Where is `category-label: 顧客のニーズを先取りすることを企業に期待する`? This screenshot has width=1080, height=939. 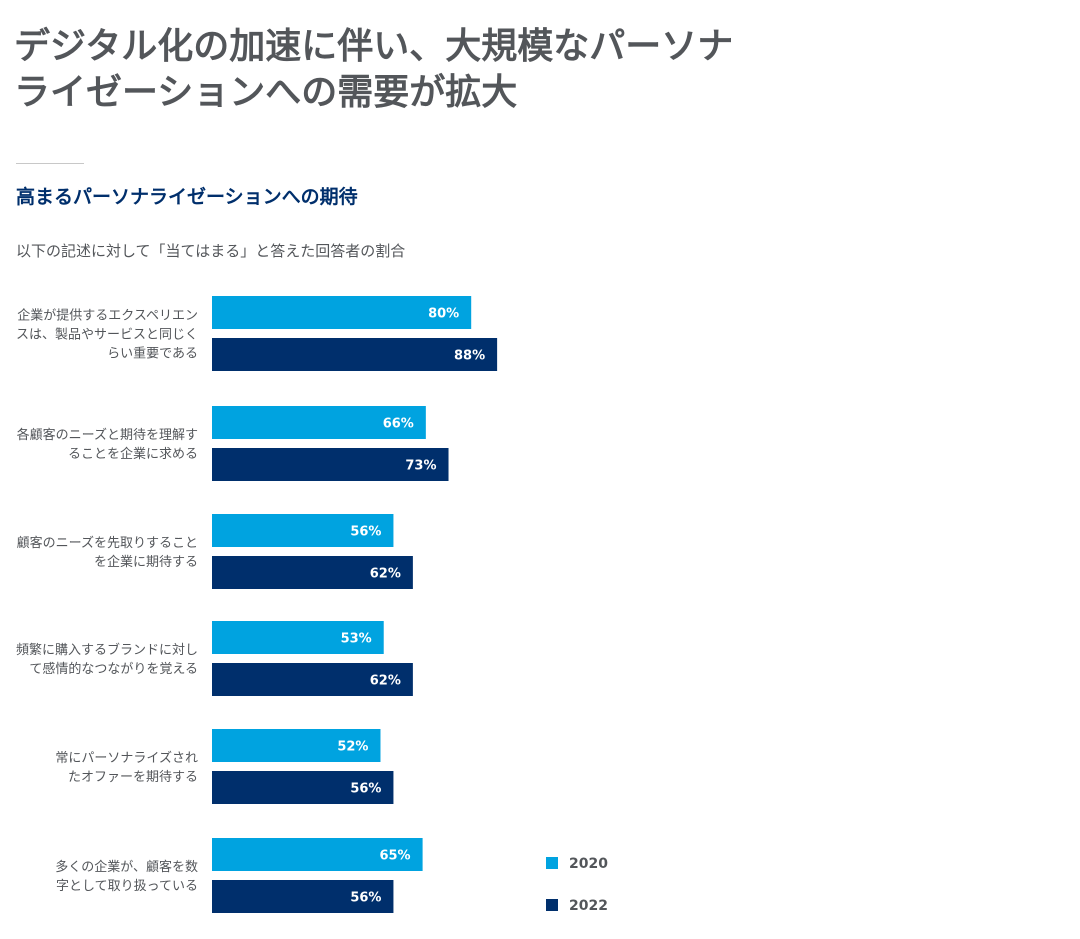 category-label: 顧客のニーズを先取りすることを企業に期待する is located at coordinates (107, 552).